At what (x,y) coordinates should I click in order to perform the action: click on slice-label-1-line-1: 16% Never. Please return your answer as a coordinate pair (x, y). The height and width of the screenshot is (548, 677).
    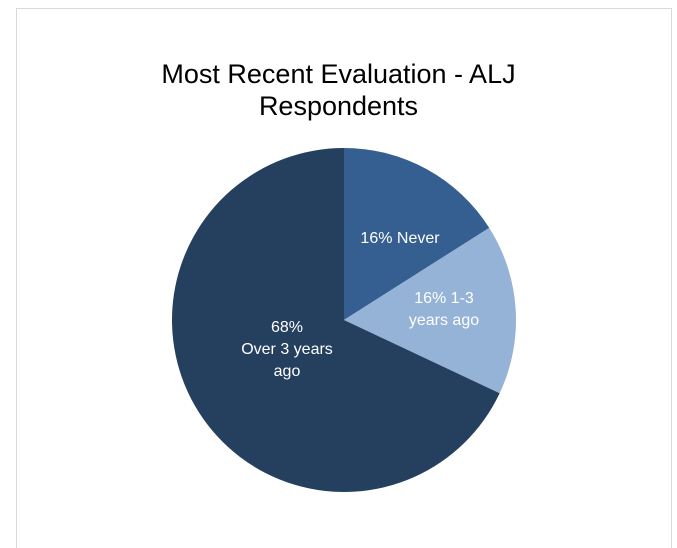
    Looking at the image, I should click on (400, 238).